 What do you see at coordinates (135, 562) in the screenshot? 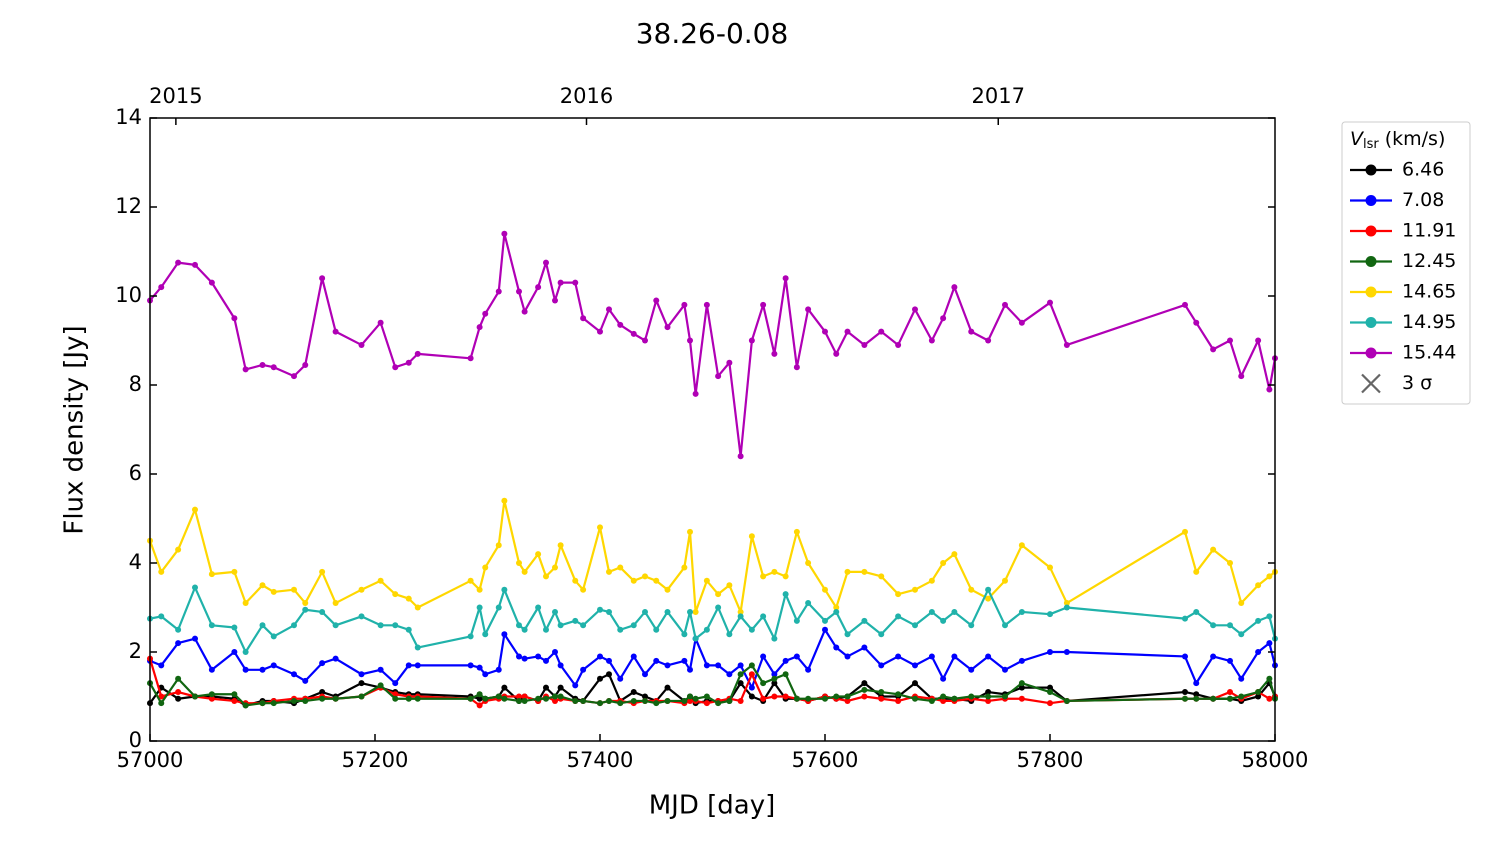
I see `y-tick-label: 4` at bounding box center [135, 562].